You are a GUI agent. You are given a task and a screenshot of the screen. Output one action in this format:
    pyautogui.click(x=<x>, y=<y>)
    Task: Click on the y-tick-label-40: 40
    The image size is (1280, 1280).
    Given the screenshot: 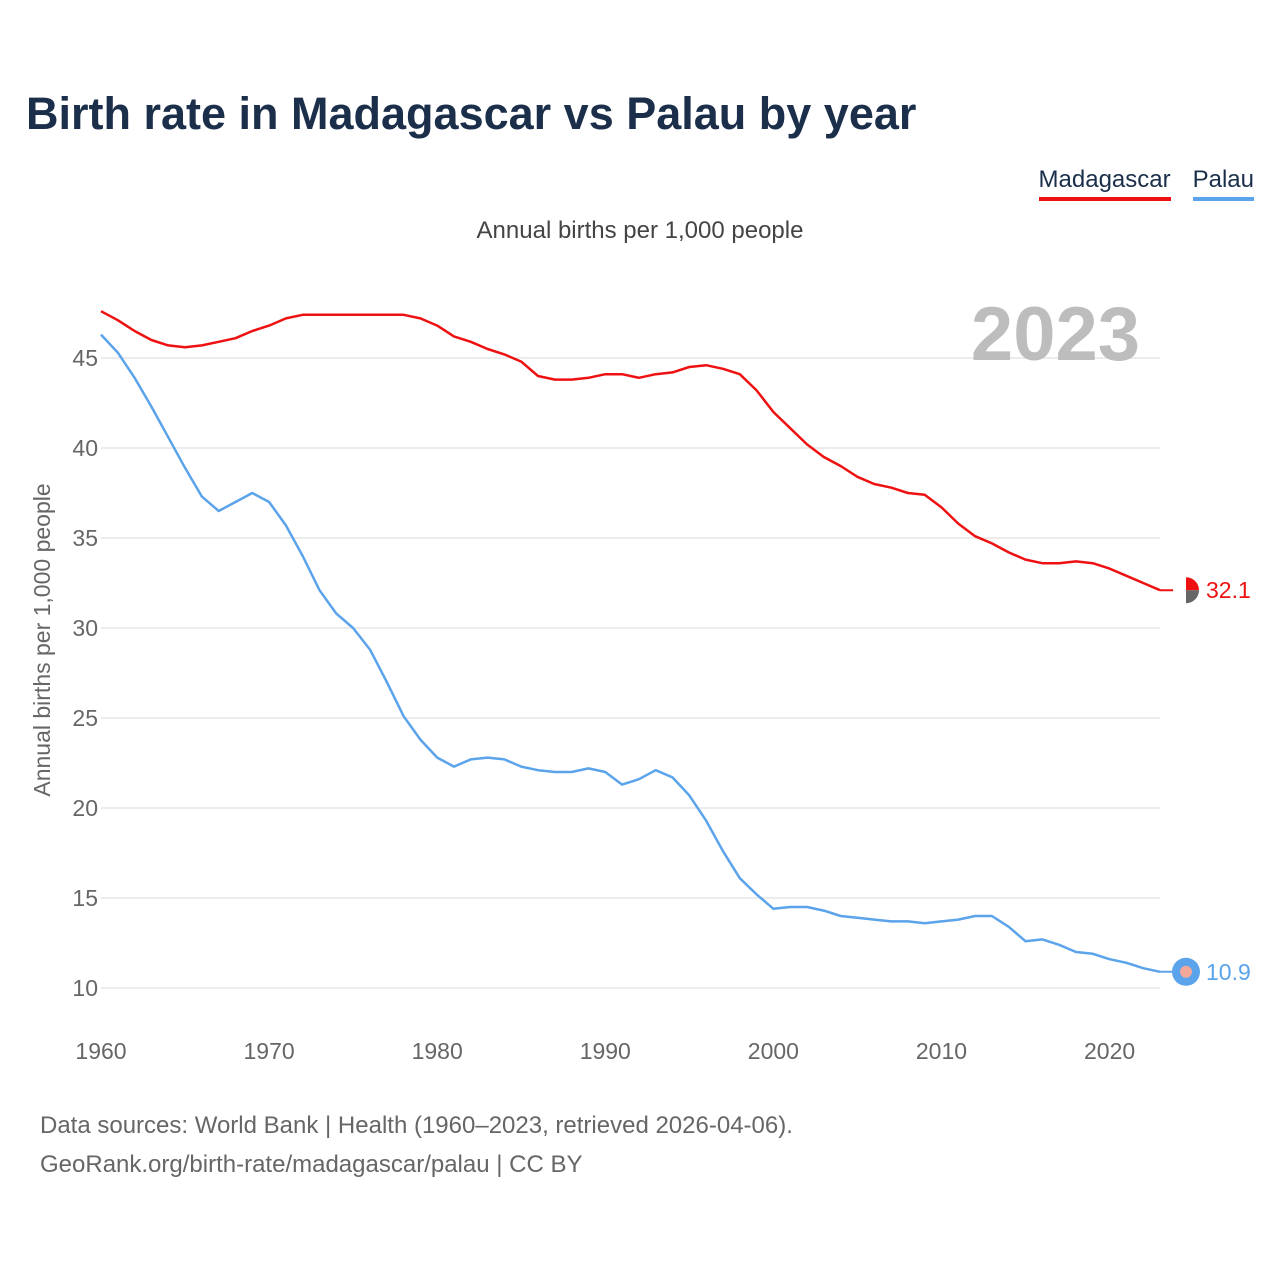 What is the action you would take?
    pyautogui.click(x=85, y=448)
    